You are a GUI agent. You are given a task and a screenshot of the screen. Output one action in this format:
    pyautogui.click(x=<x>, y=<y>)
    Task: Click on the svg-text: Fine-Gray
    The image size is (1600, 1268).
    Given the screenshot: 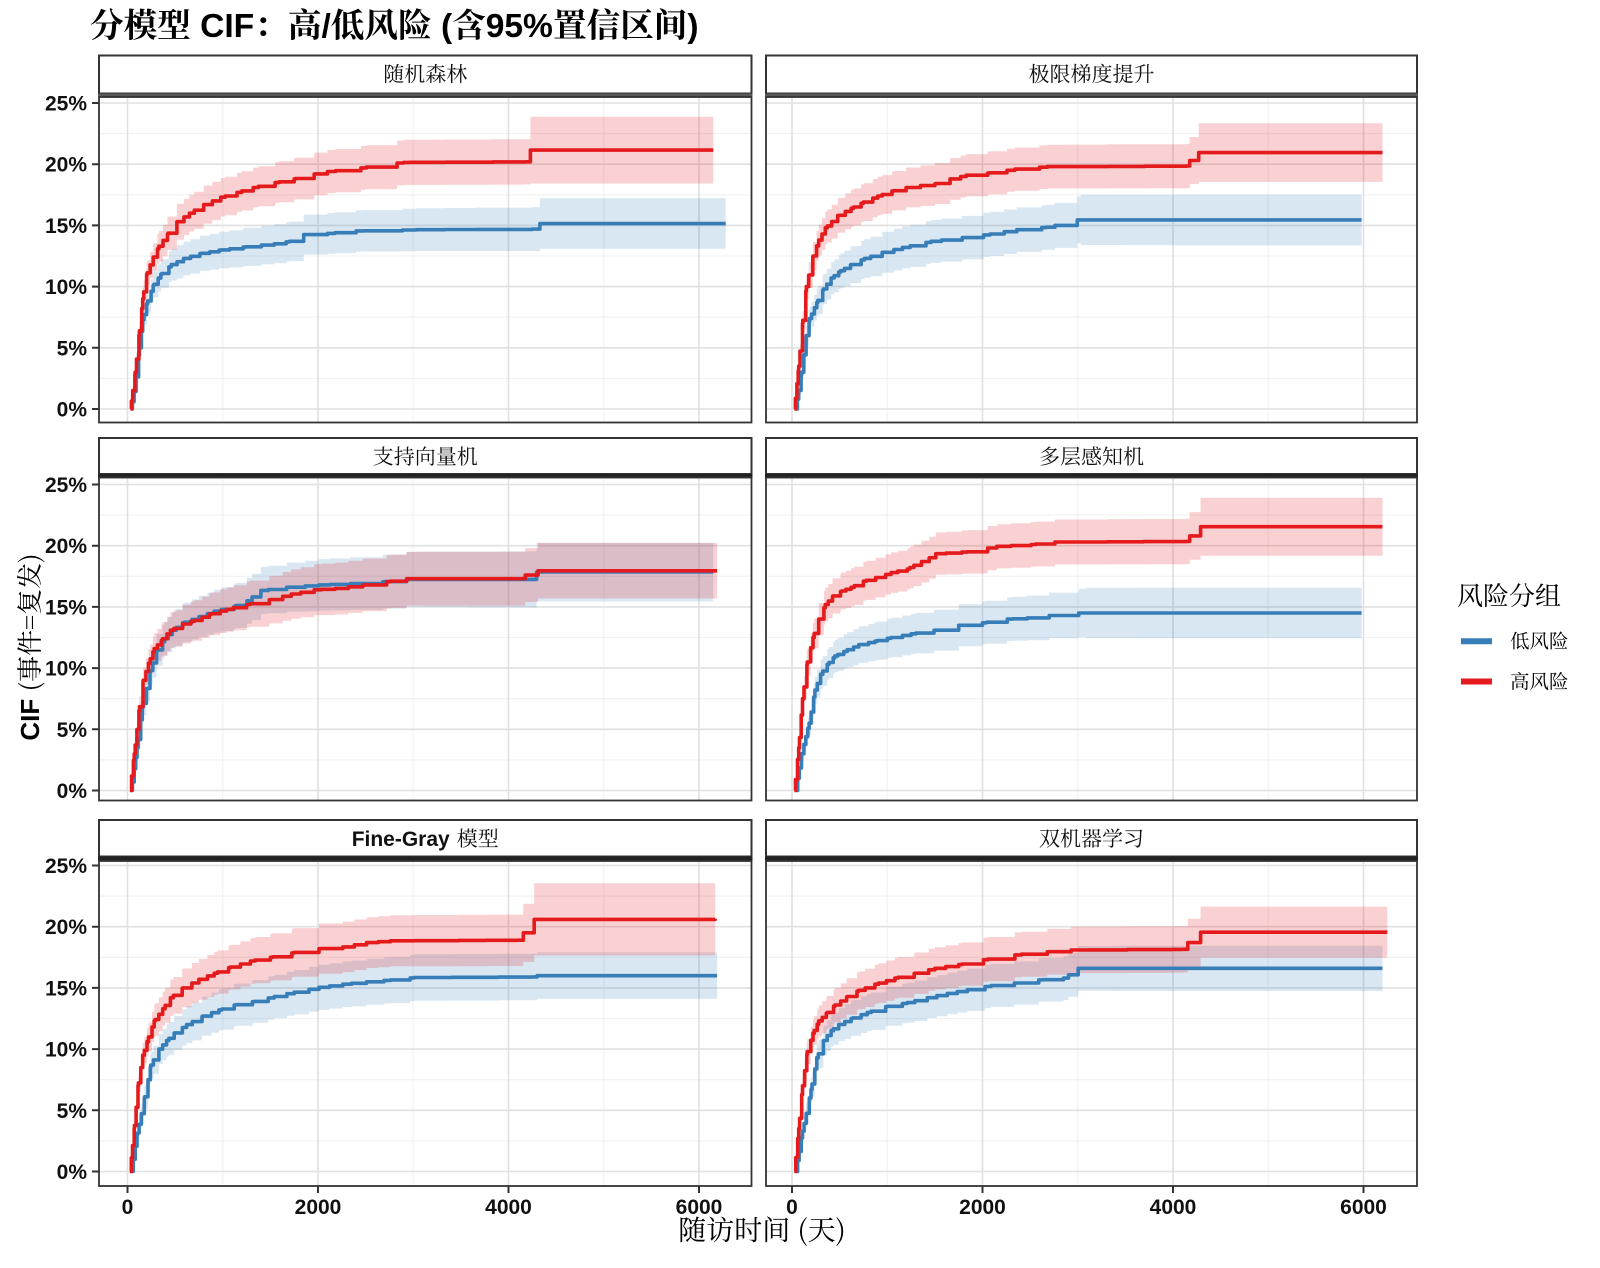 What is the action you would take?
    pyautogui.click(x=401, y=839)
    